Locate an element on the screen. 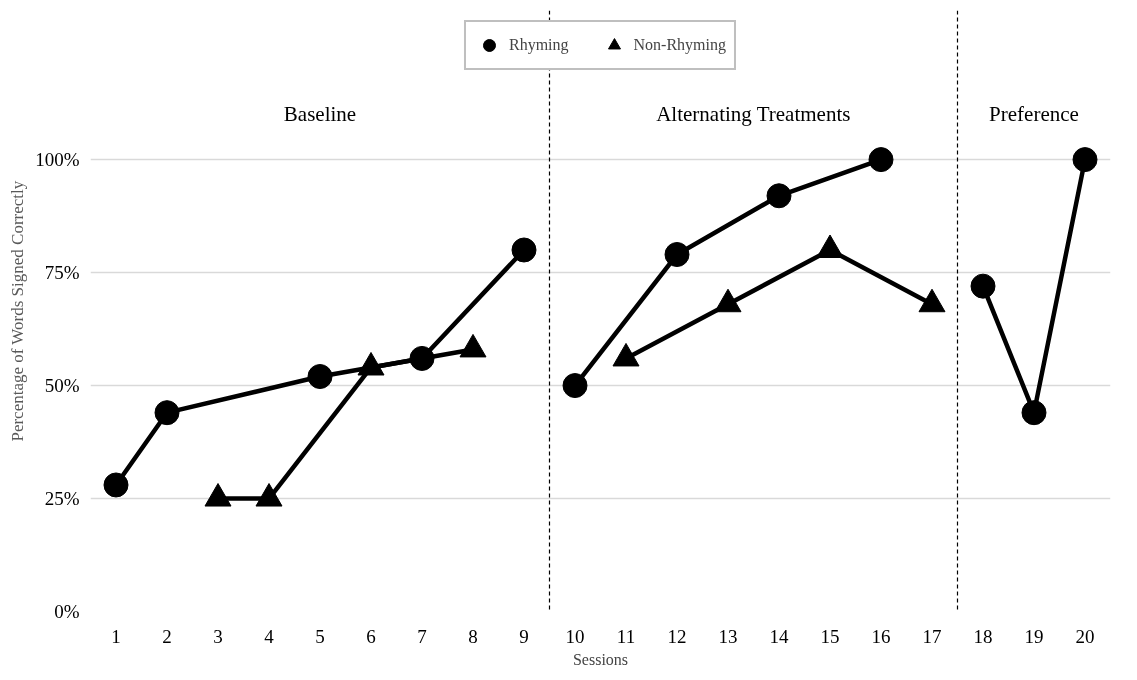 The width and height of the screenshot is (1137, 680). annotation: Preference is located at coordinates (1034, 114).